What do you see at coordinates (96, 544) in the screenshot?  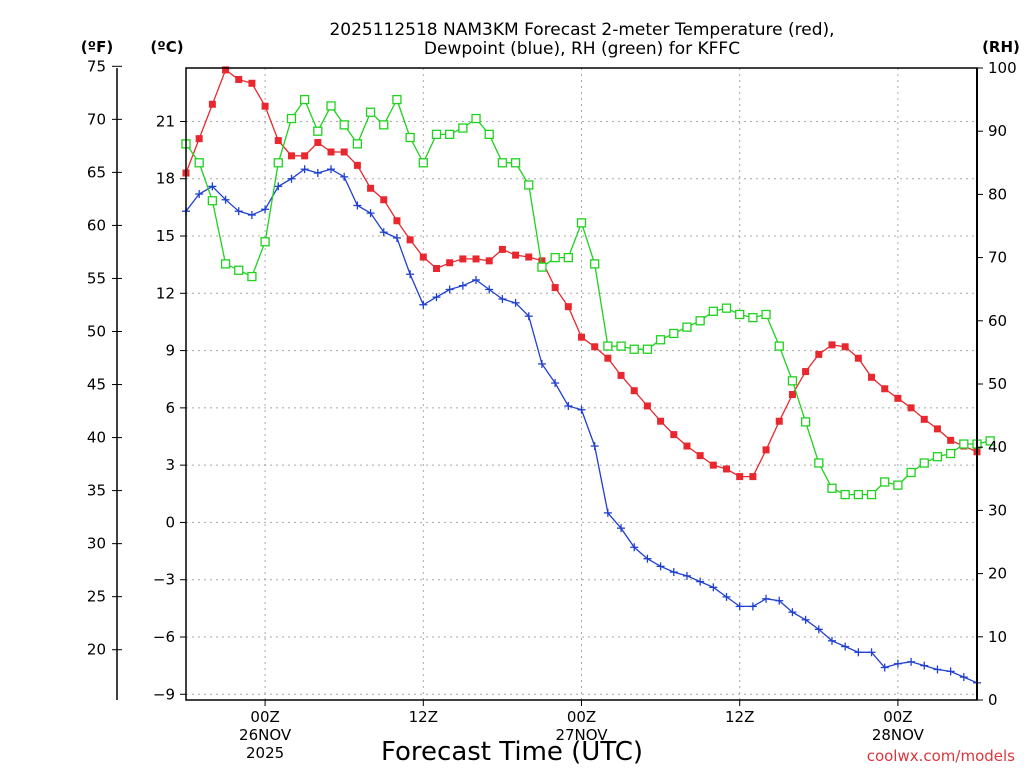 I see `fahrenheit-tick-label: 30` at bounding box center [96, 544].